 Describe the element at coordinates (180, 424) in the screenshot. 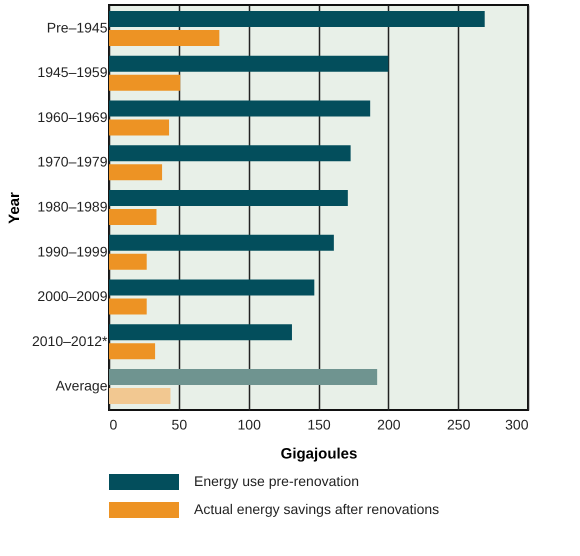

I see `x-tick-label: 50` at that location.